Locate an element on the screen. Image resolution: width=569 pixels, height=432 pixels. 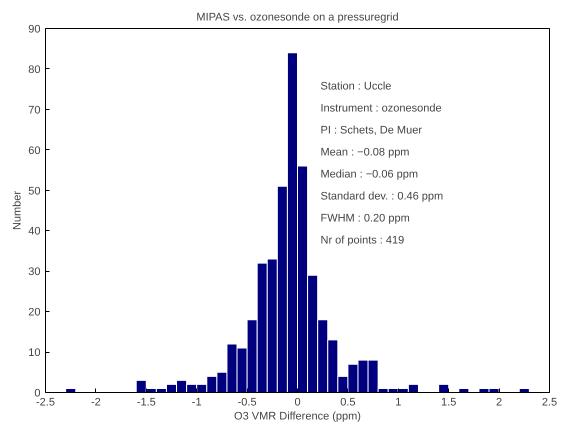
x-tick-label: 2.5 is located at coordinates (550, 402).